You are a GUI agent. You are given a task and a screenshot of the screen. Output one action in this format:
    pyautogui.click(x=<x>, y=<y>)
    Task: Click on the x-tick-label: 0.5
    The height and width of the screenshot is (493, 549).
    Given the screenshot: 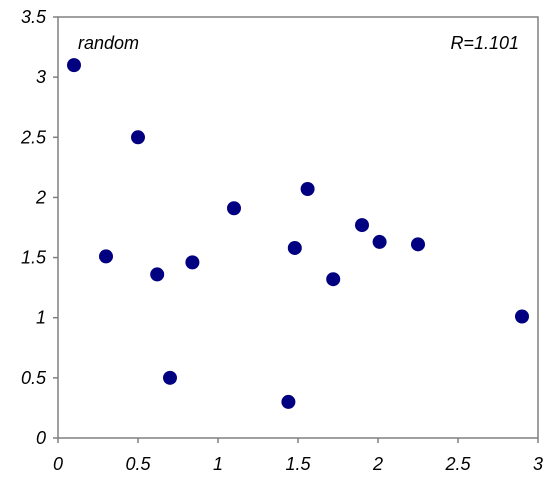 What is the action you would take?
    pyautogui.click(x=138, y=464)
    